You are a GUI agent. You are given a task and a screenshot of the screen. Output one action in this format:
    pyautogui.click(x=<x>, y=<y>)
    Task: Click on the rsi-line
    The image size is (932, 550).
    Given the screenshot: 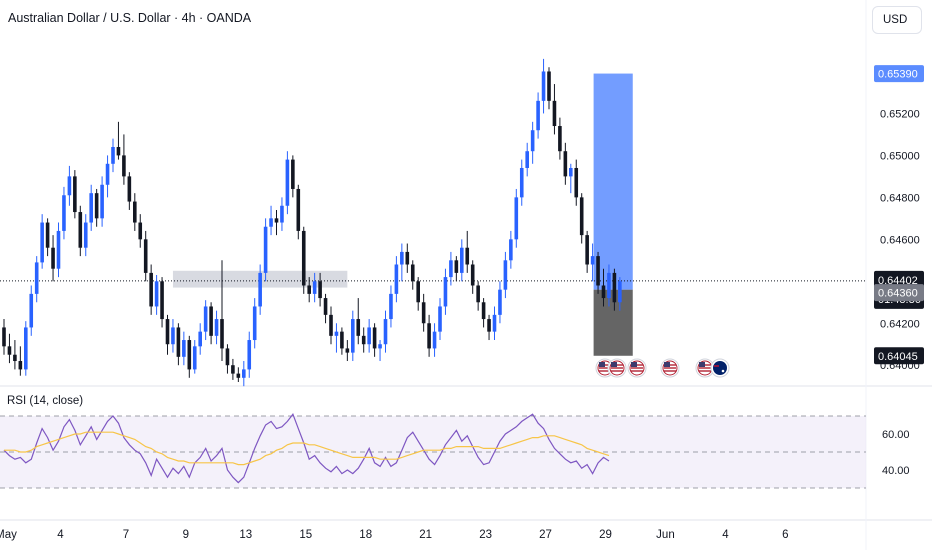 What is the action you would take?
    pyautogui.click(x=306, y=448)
    